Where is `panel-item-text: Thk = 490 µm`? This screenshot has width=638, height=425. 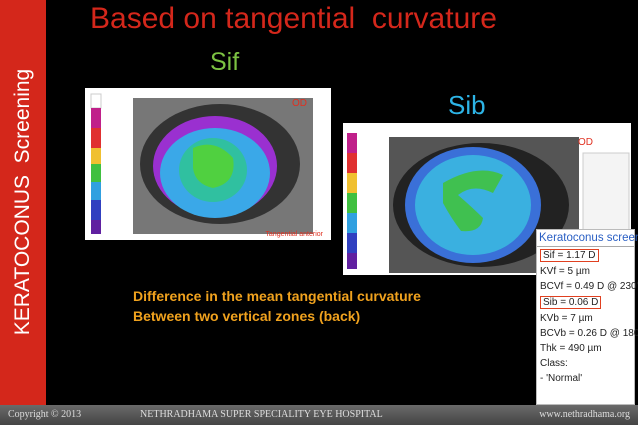 panel-item-text: Thk = 490 µm is located at coordinates (571, 348).